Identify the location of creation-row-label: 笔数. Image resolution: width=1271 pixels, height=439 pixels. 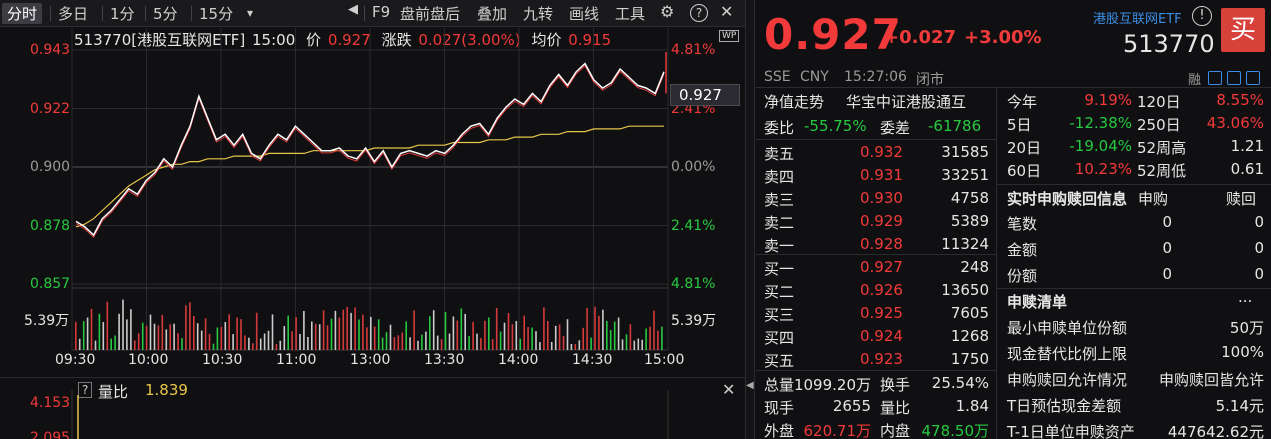
(1022, 224).